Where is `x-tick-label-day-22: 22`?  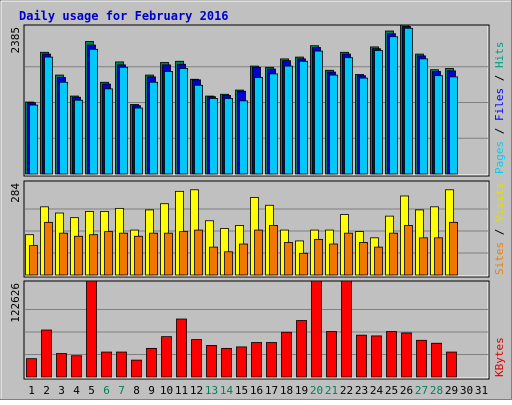
x-tick-label-day-22: 22 is located at coordinates (346, 390).